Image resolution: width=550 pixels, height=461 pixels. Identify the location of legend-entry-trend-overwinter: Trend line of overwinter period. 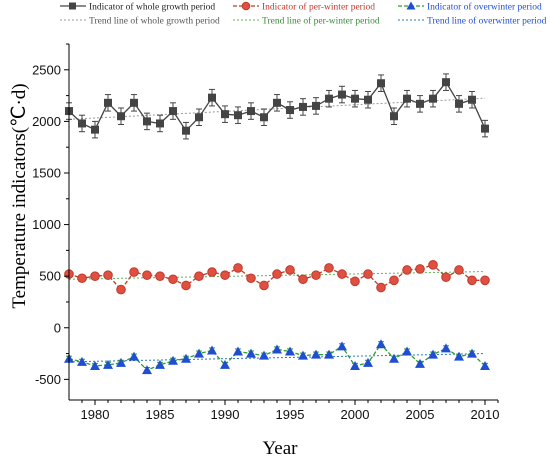
(472, 21).